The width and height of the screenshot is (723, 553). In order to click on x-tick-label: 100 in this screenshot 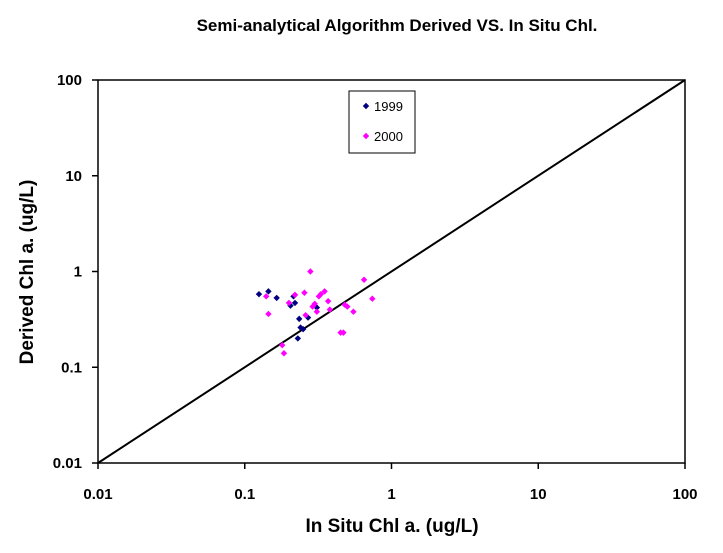, I will do `click(684, 494)`.